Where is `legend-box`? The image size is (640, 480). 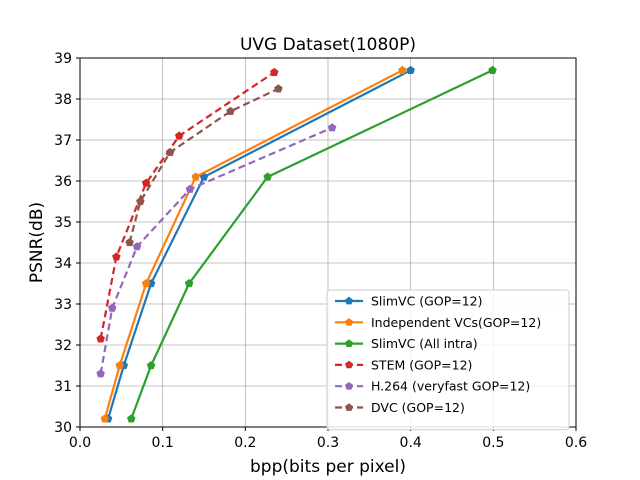 legend-box is located at coordinates (448, 360).